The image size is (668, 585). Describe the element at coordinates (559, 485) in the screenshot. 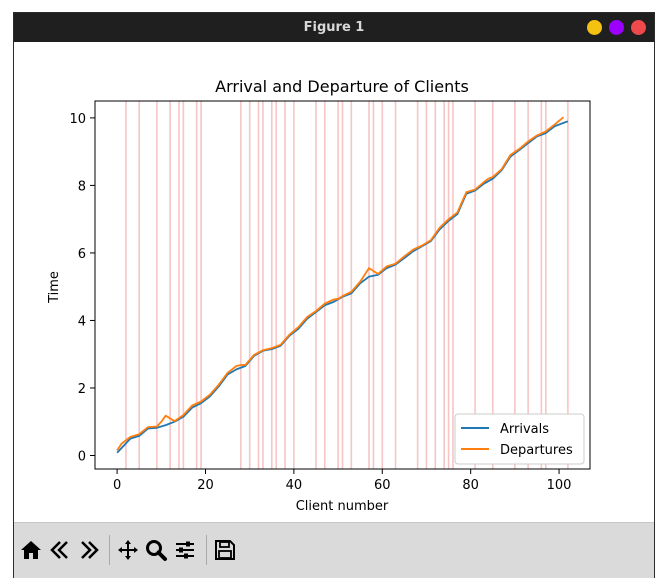

I see `x-tick-label: 100` at that location.